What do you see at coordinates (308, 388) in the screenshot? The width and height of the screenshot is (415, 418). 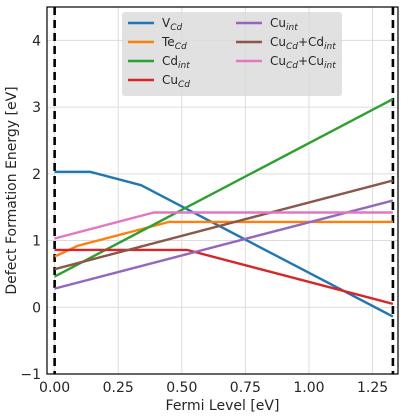 I see `x-tick-label: 1.00` at bounding box center [308, 388].